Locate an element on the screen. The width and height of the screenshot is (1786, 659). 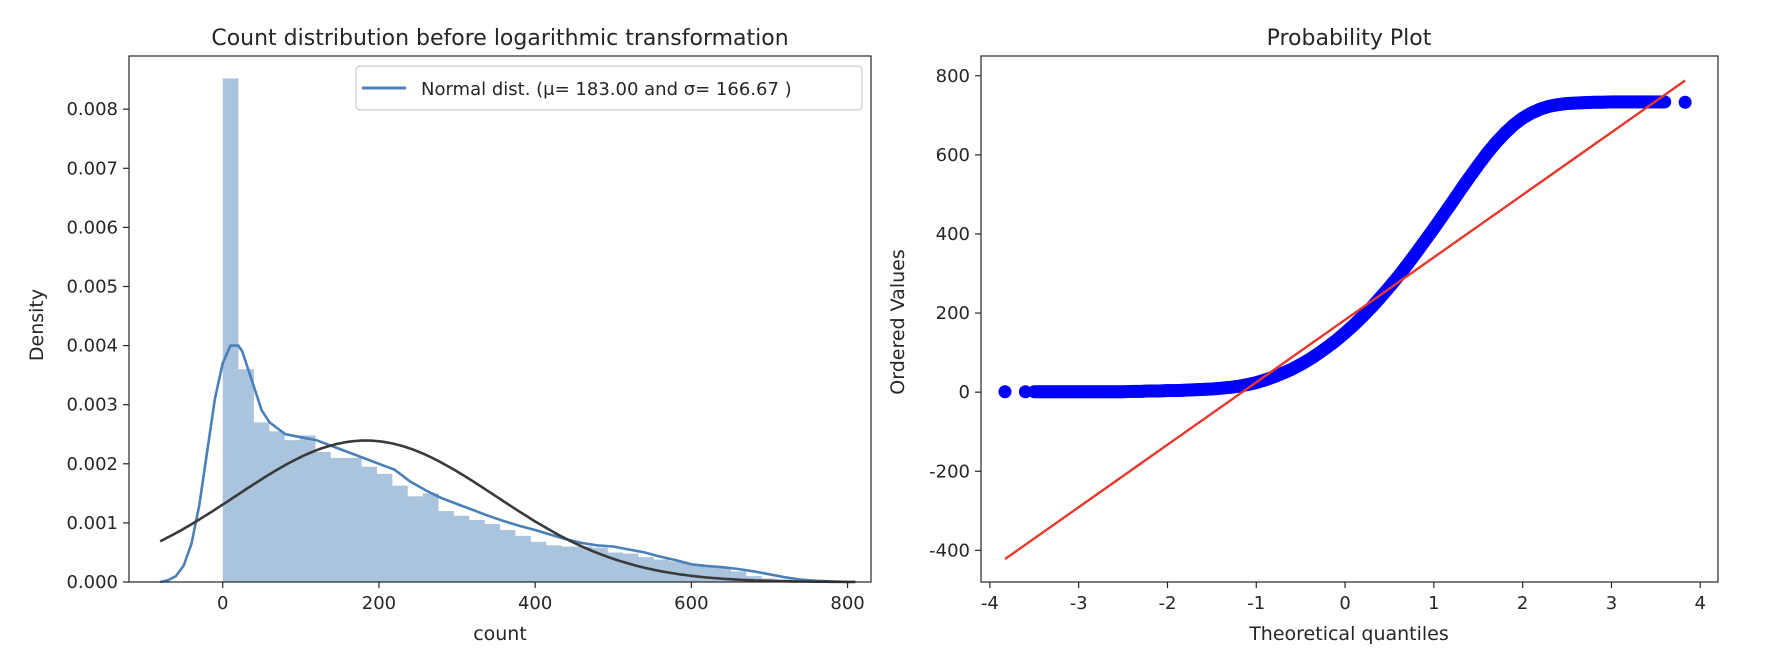
y-axis-label: Density is located at coordinates (37, 325).